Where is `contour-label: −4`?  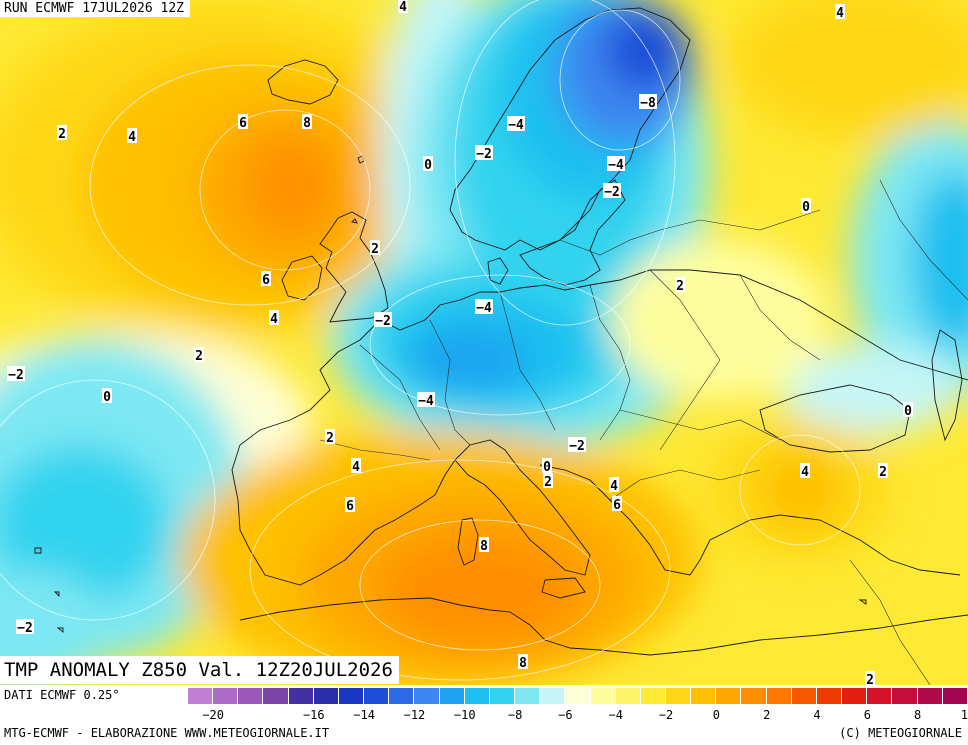 contour-label: −4 is located at coordinates (516, 125).